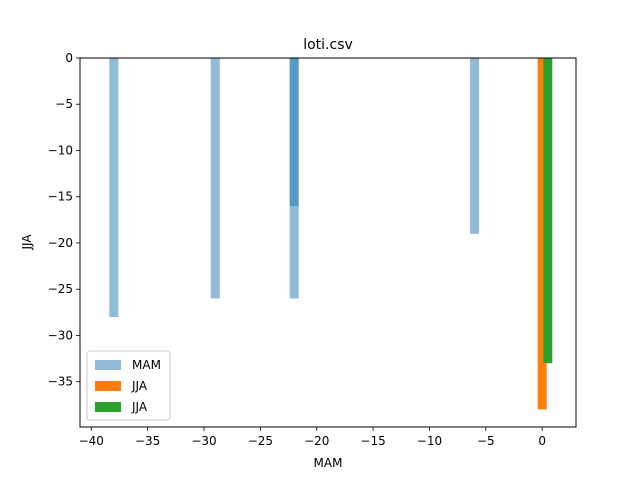 The width and height of the screenshot is (640, 480). Describe the element at coordinates (372, 441) in the screenshot. I see `x-tick-label-5: −15` at that location.